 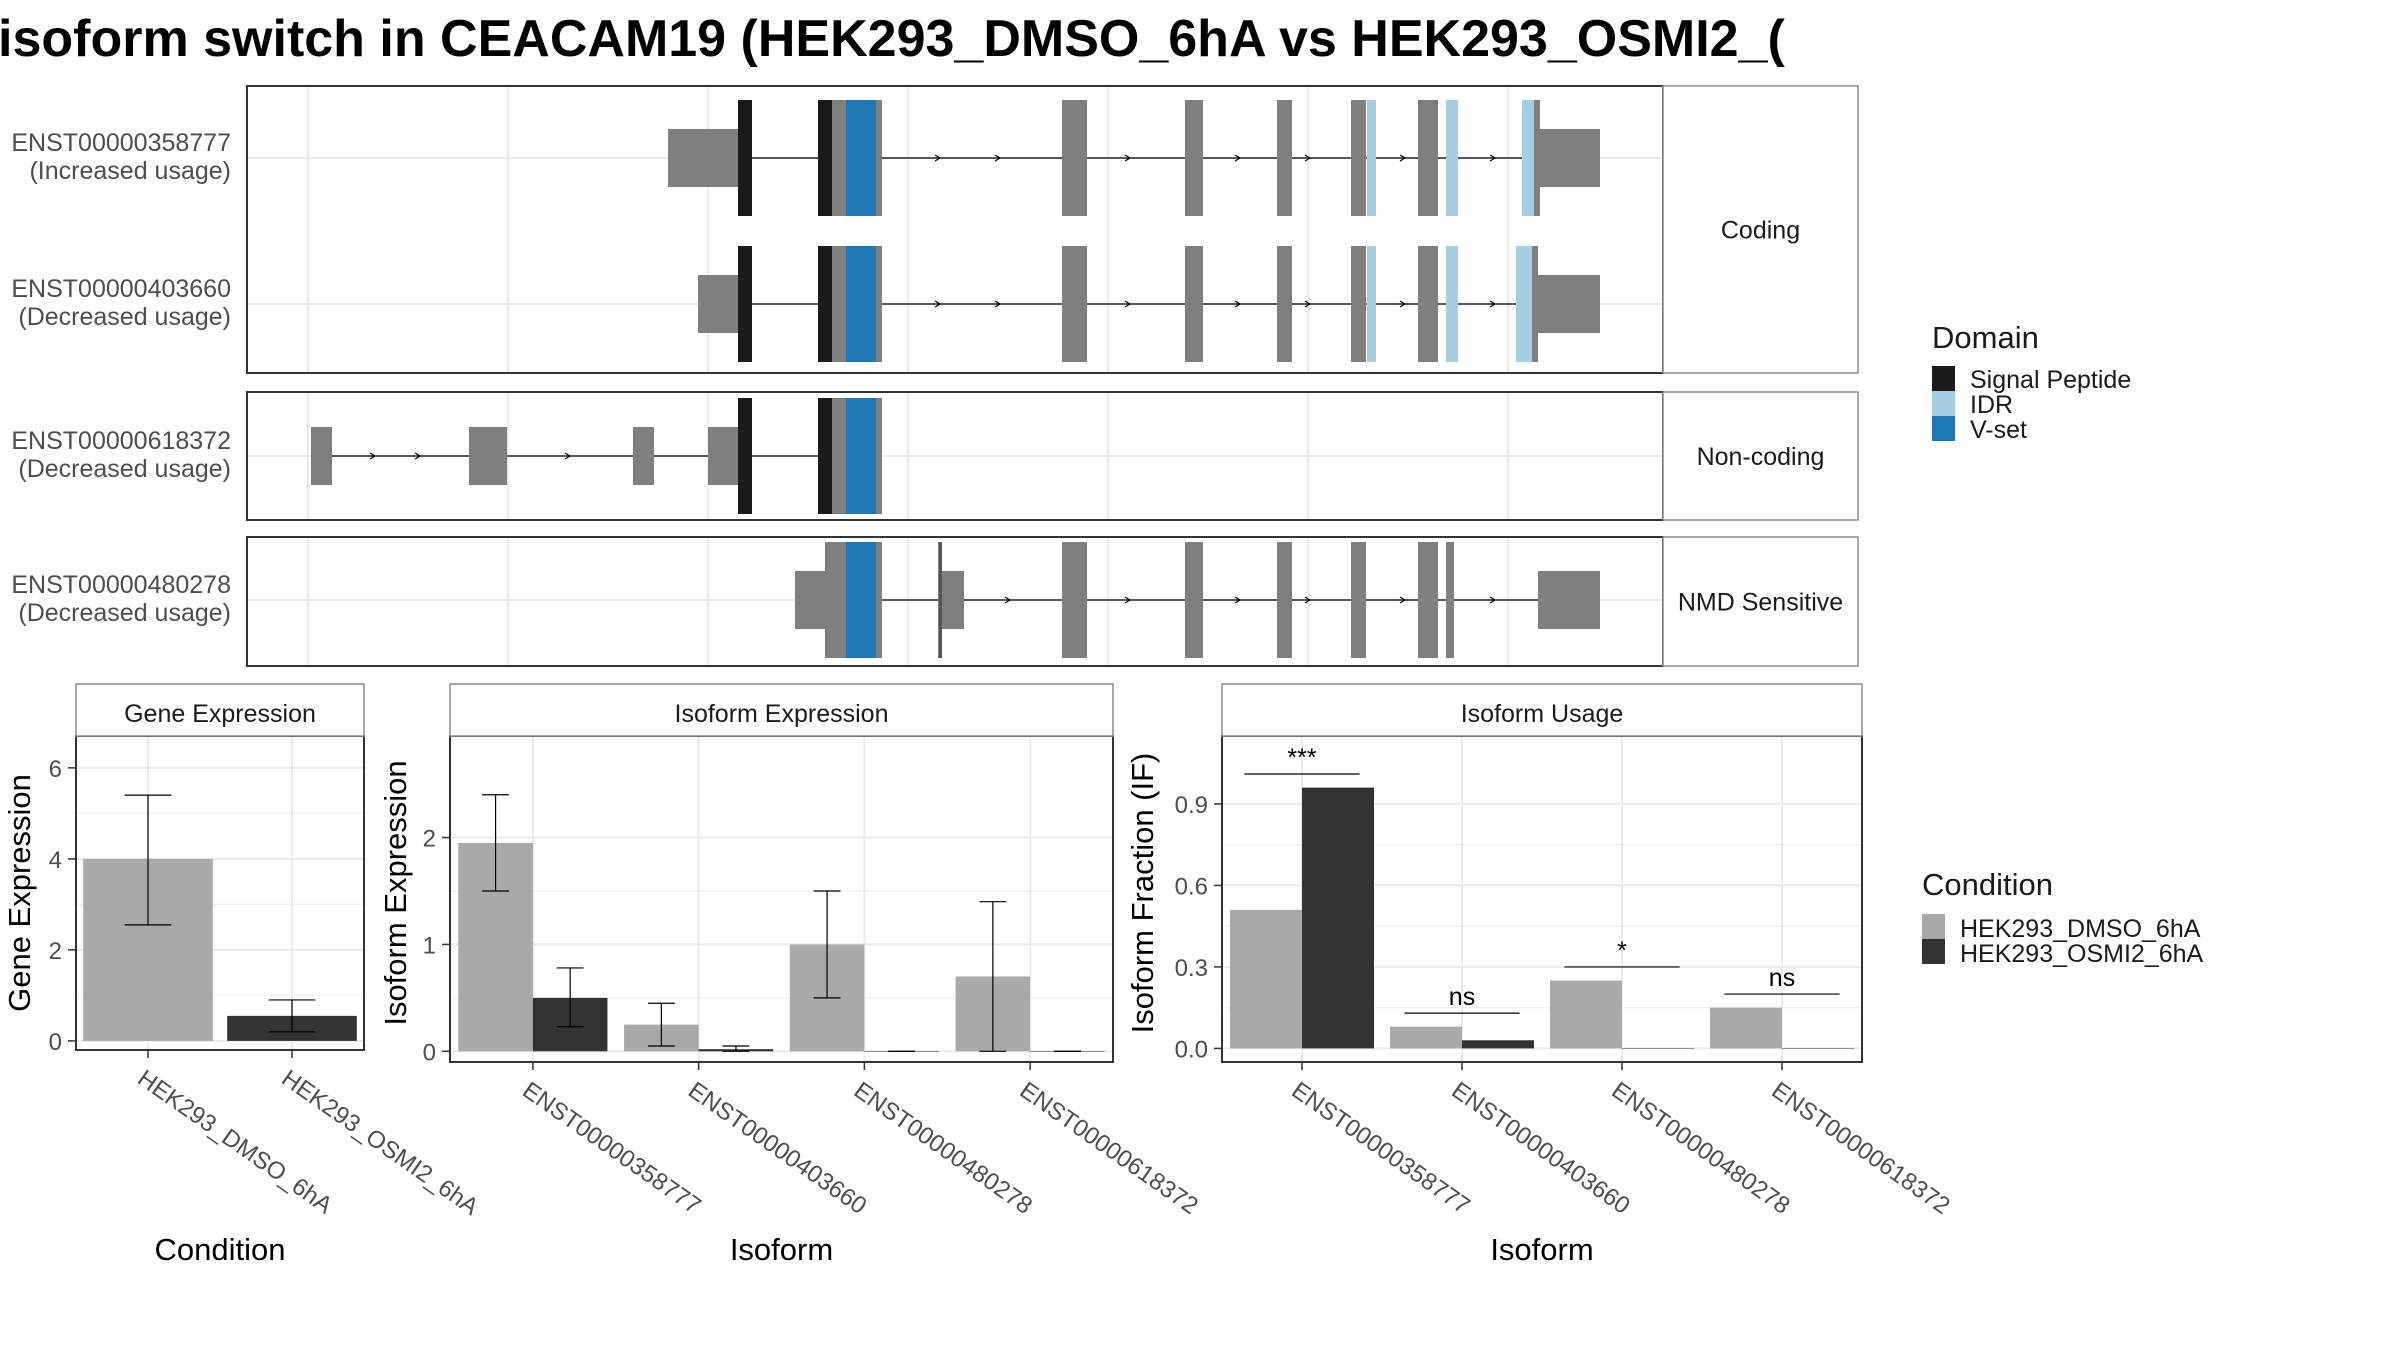 I want to click on significance-label: ***, so click(x=1301, y=758).